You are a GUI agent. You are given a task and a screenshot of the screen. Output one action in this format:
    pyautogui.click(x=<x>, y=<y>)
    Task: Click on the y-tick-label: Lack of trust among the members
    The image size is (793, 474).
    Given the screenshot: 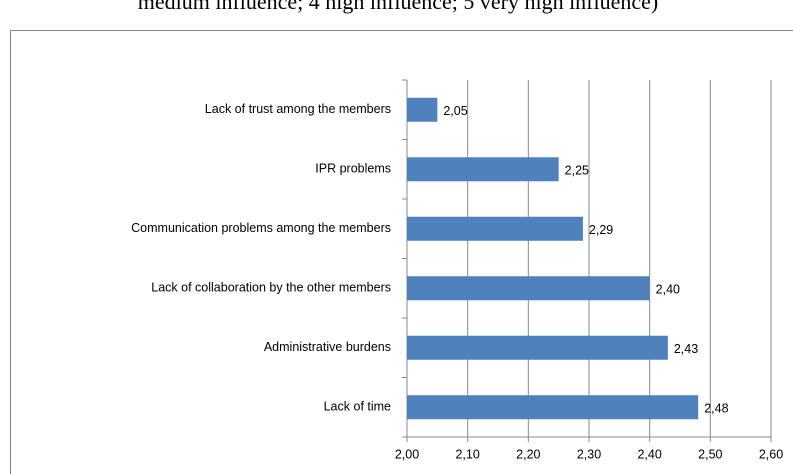 What is the action you would take?
    pyautogui.click(x=298, y=109)
    